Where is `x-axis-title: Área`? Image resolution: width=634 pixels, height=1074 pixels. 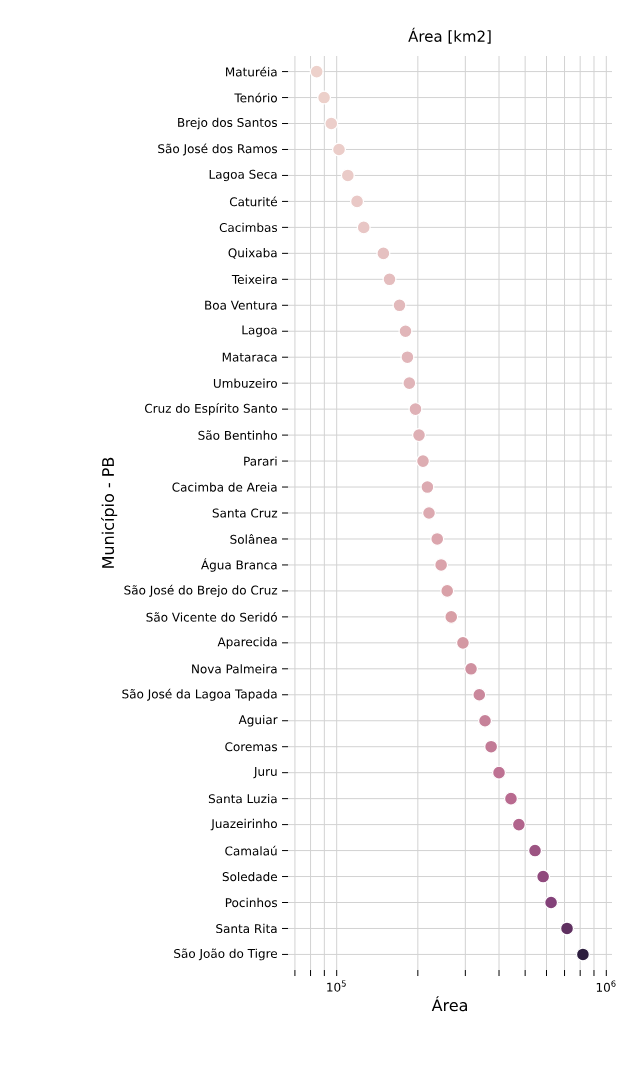
x-axis-title: Área is located at coordinates (449, 1004).